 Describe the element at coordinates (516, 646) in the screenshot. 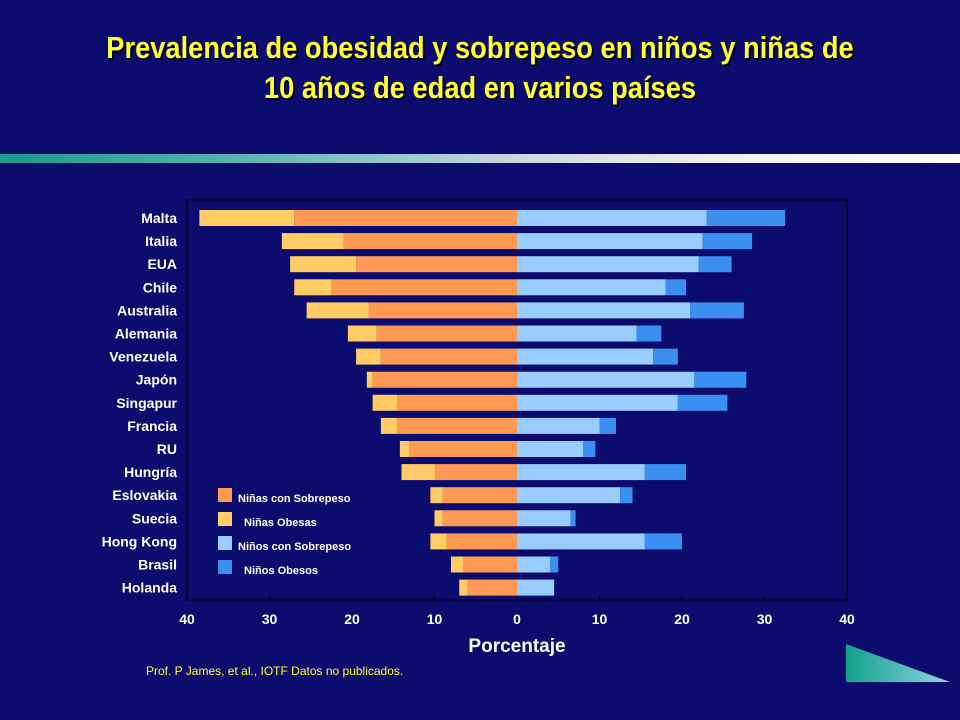

I see `x-axis-label: Porcentaje` at that location.